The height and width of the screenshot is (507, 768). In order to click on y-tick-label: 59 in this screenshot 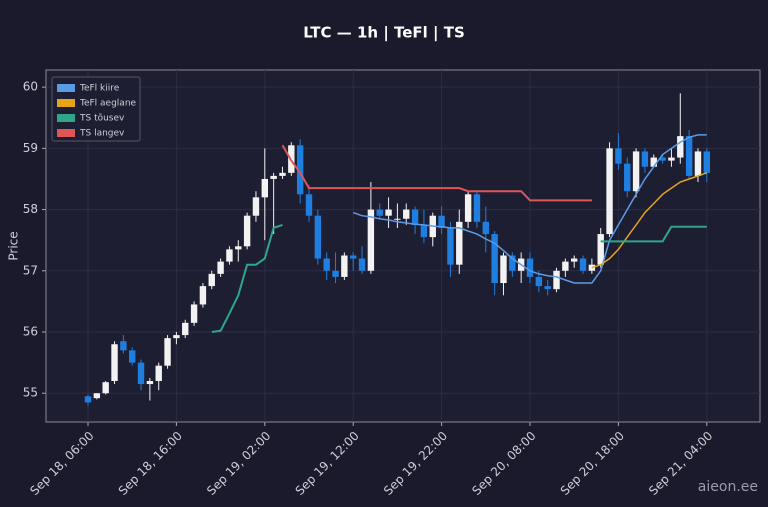, I will do `click(30, 148)`.